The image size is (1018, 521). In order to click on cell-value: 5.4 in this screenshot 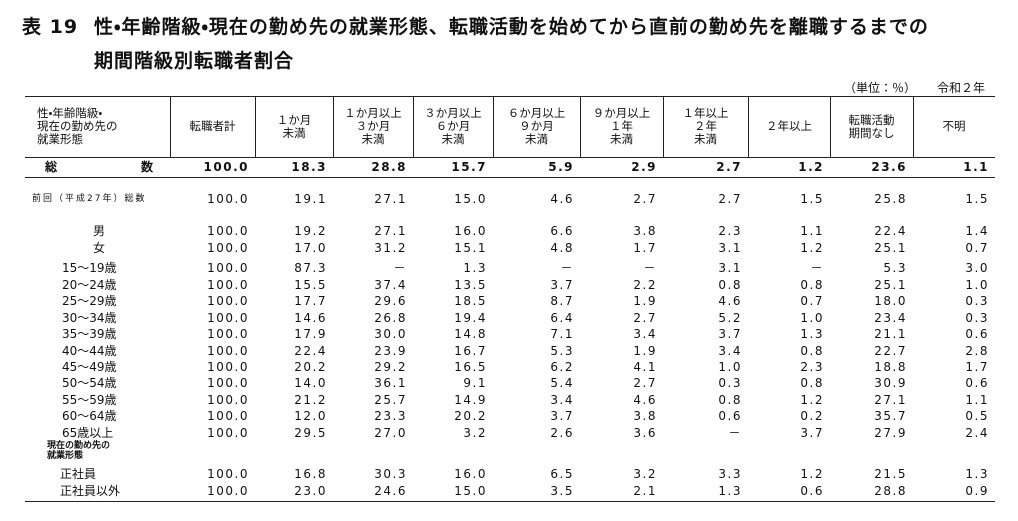, I will do `click(562, 383)`.